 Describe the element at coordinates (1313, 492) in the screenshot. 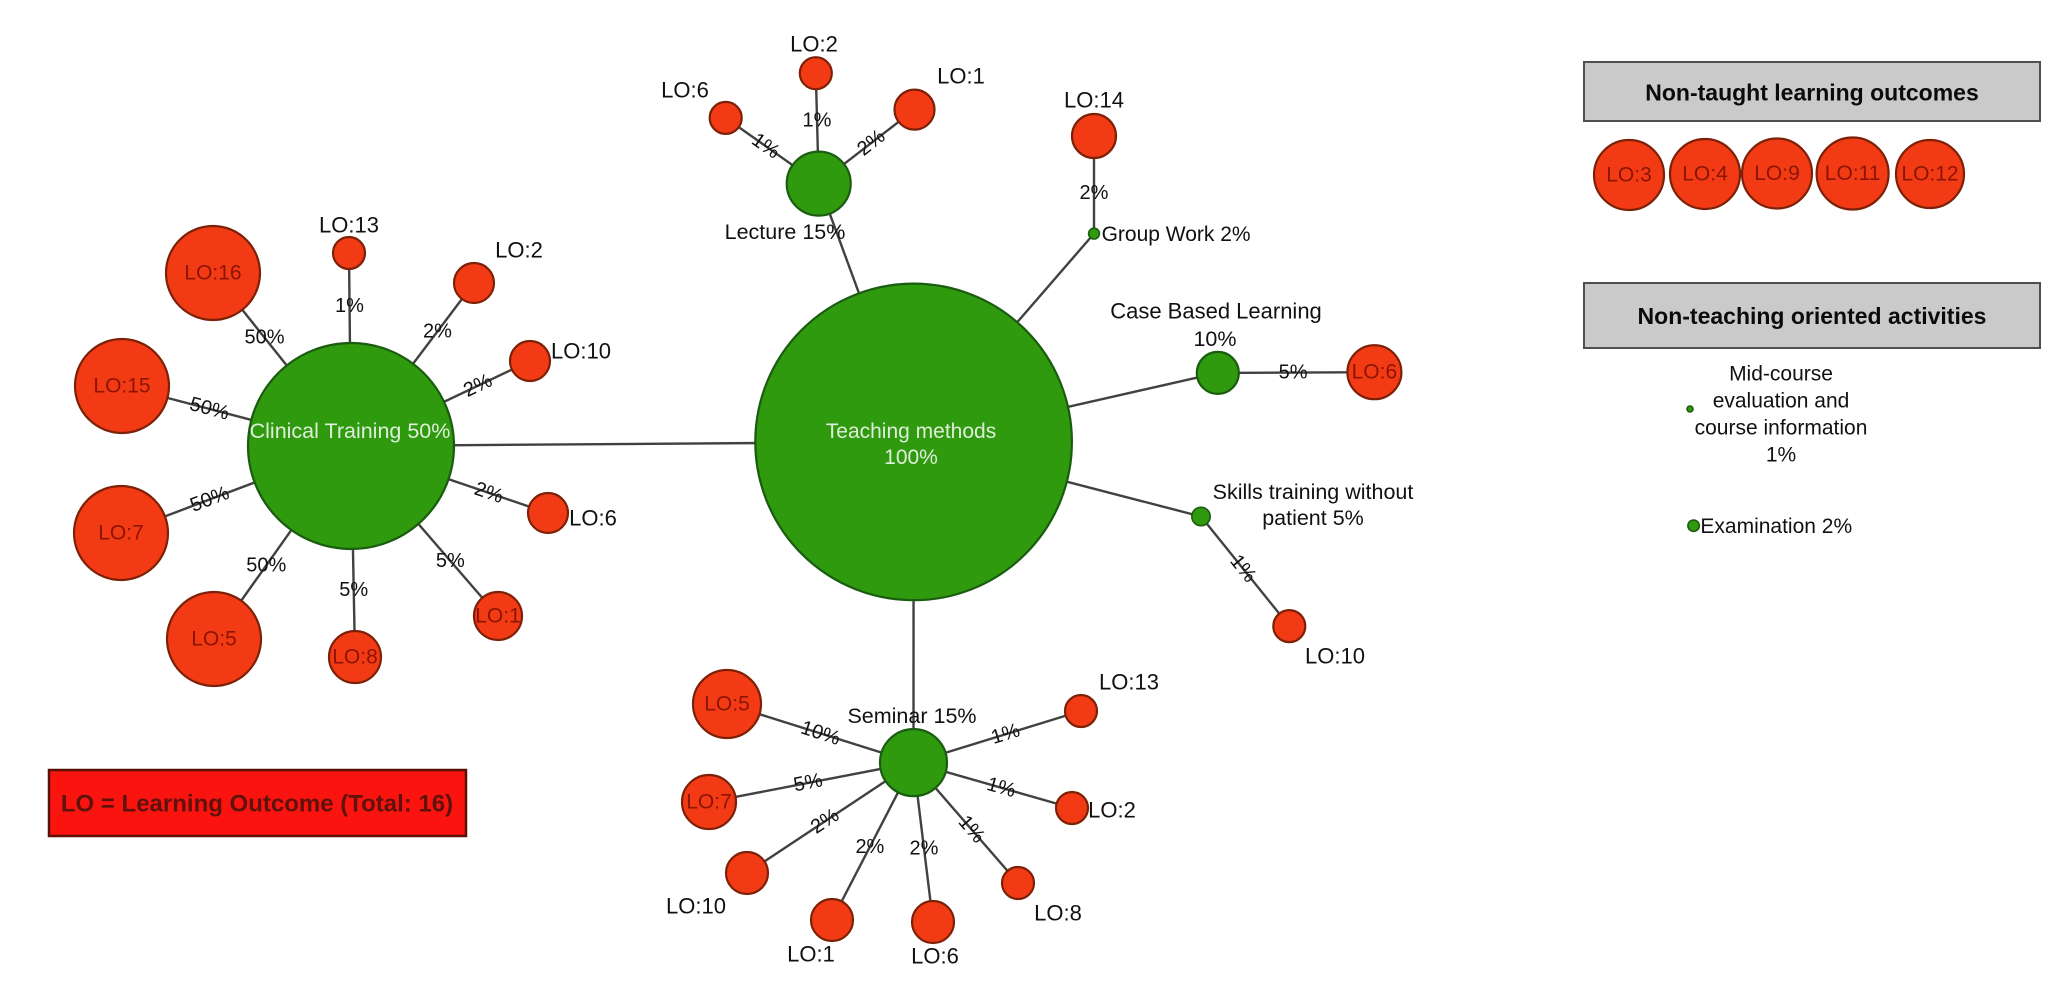

I see `svg-text: Skills training without` at that location.